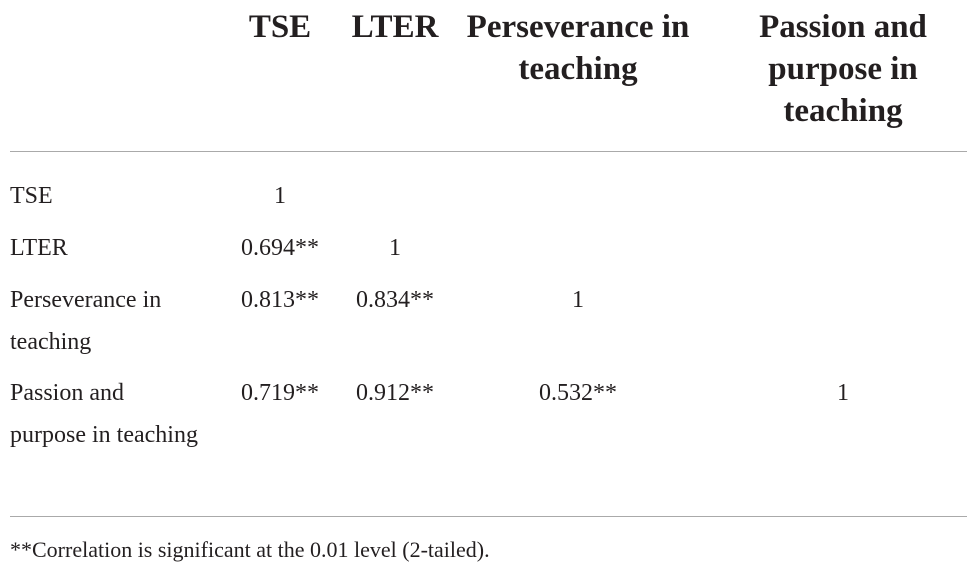  Describe the element at coordinates (280, 248) in the screenshot. I see `cell: 0.694**` at that location.